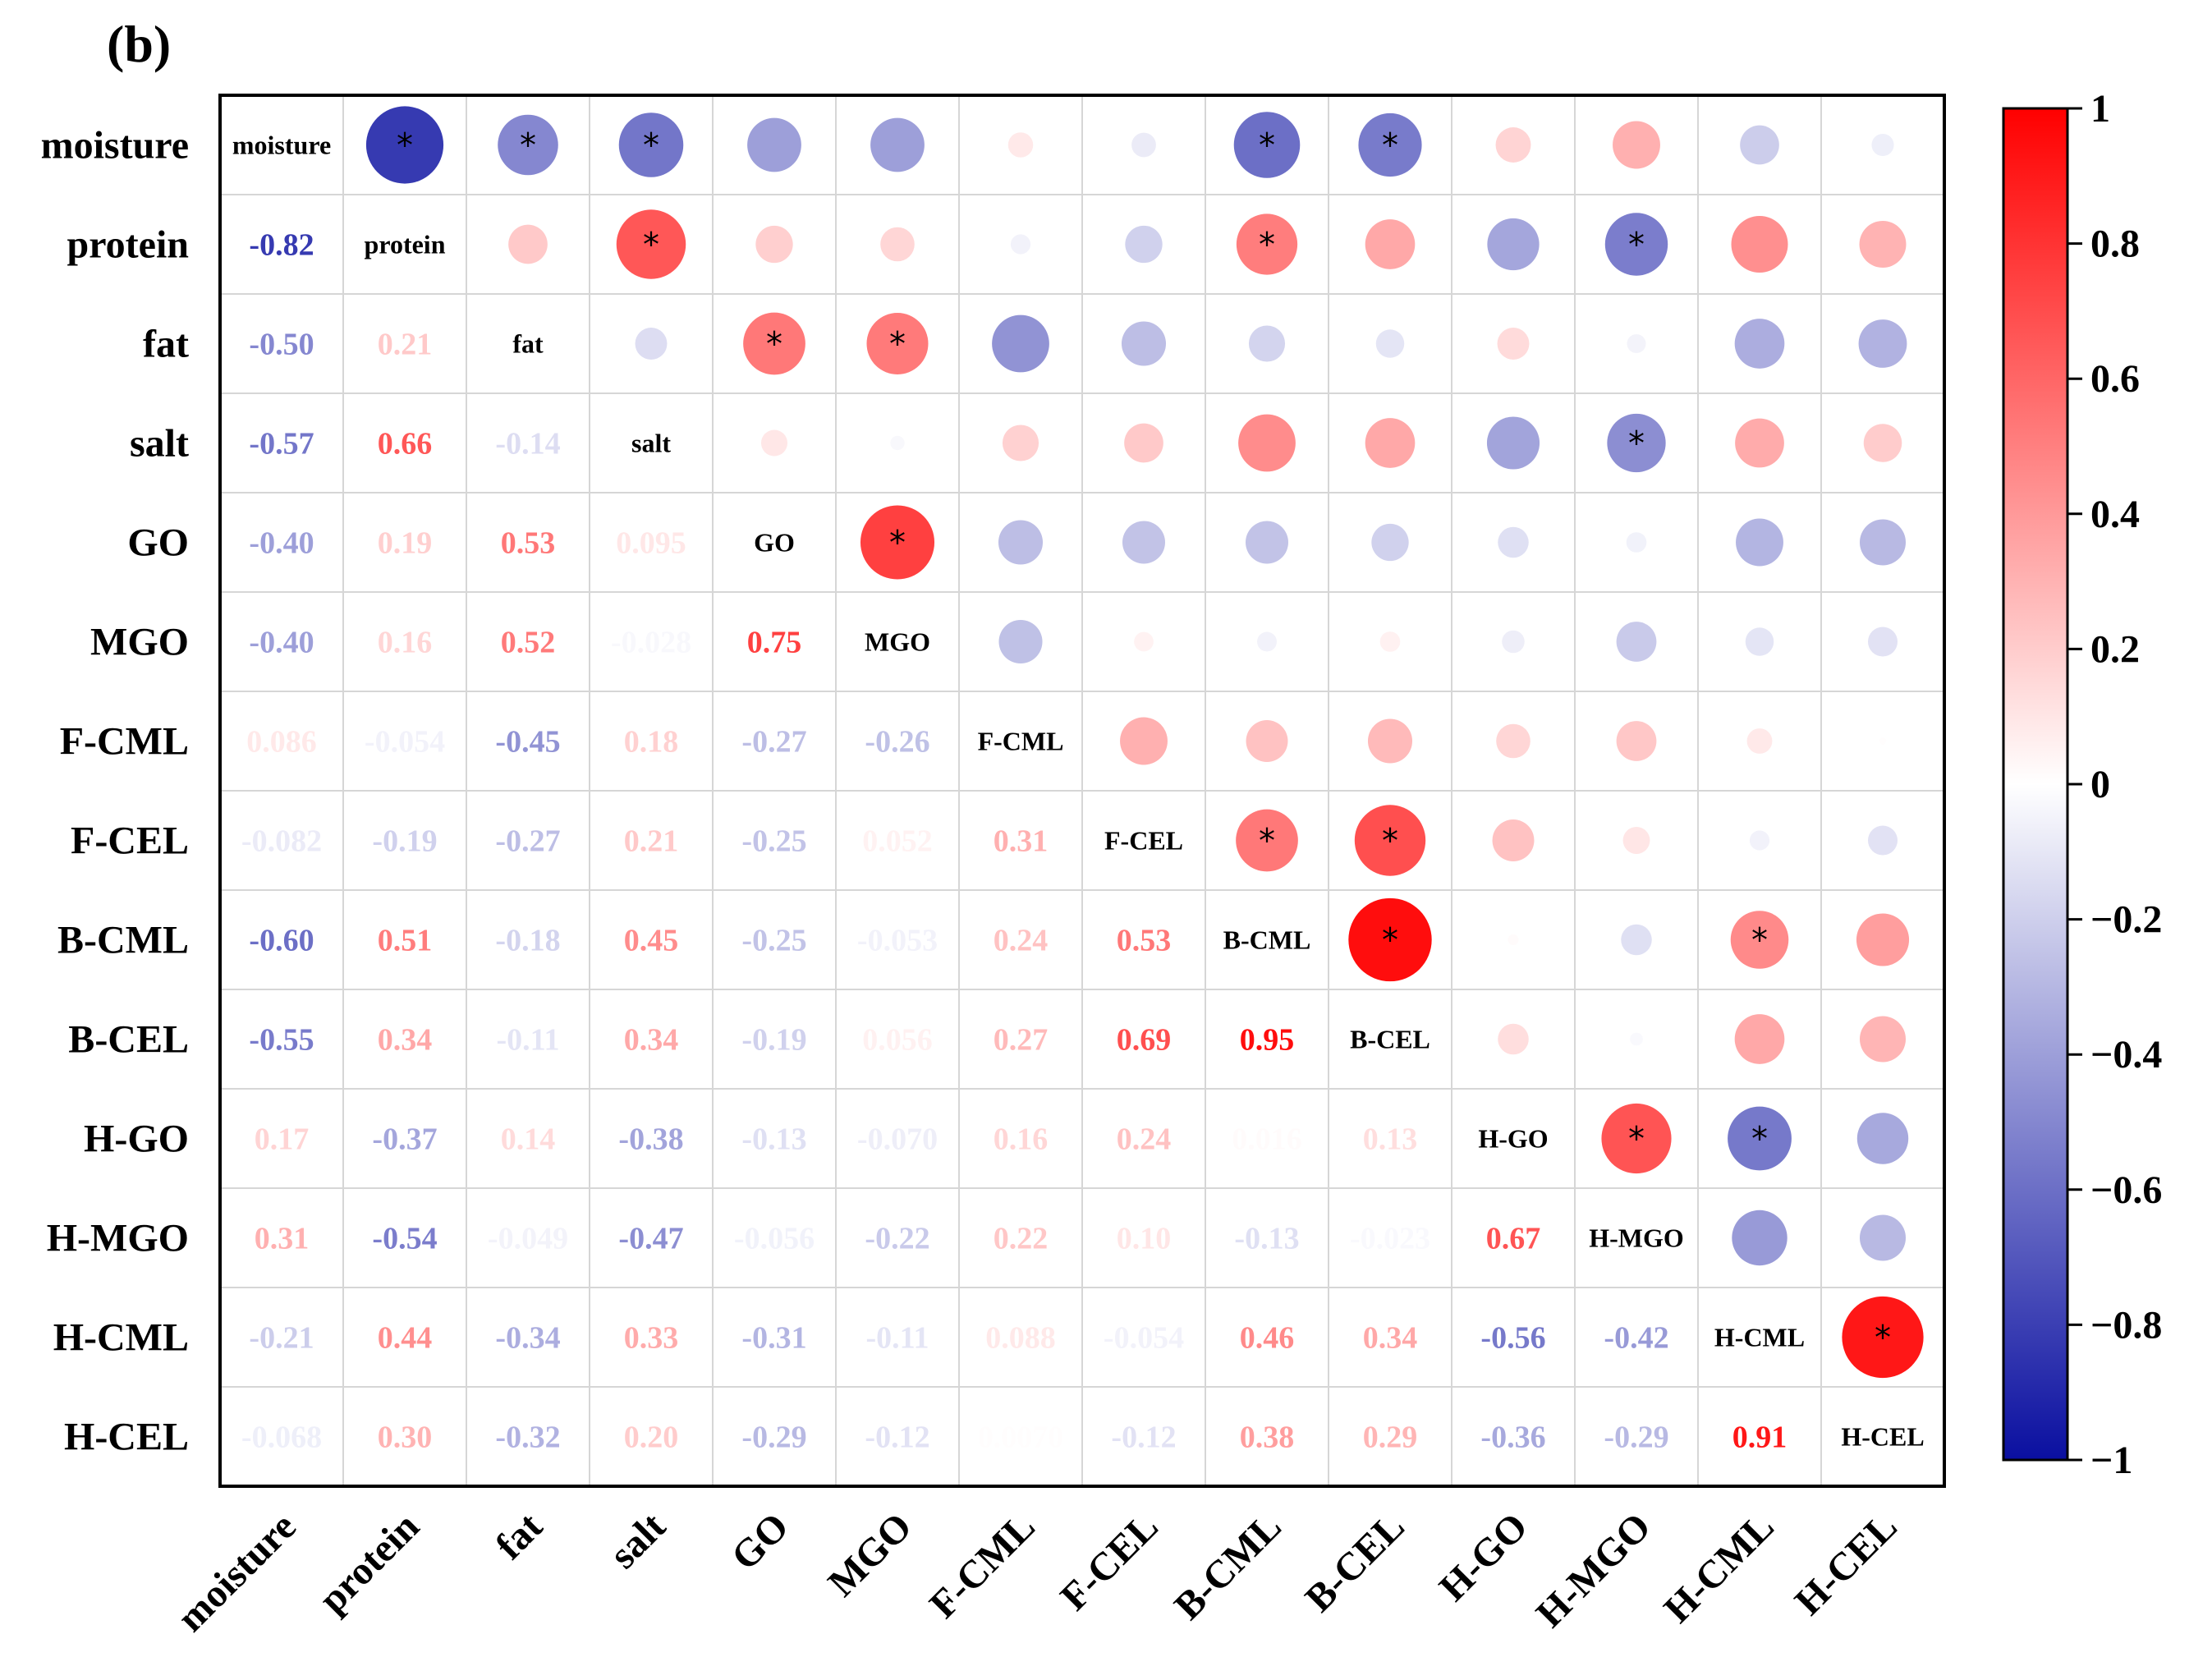 The width and height of the screenshot is (2212, 1680). Describe the element at coordinates (2126, 1054) in the screenshot. I see `colorbar-tick-label: −0.4` at that location.